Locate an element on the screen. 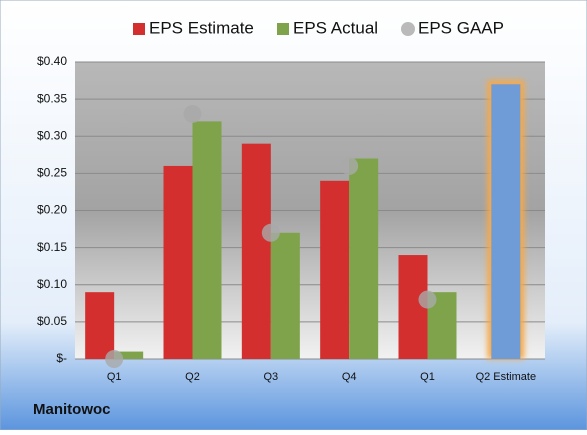 This screenshot has height=435, width=587. y-tick-label: $- is located at coordinates (61, 358).